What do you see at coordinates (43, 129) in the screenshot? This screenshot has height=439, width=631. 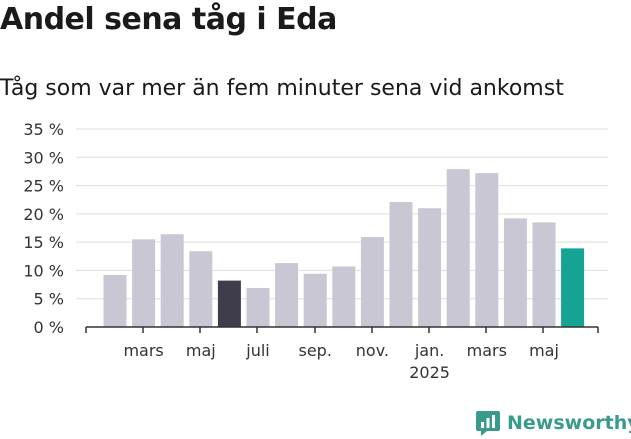 I see `y-tick-label: 35 %` at bounding box center [43, 129].